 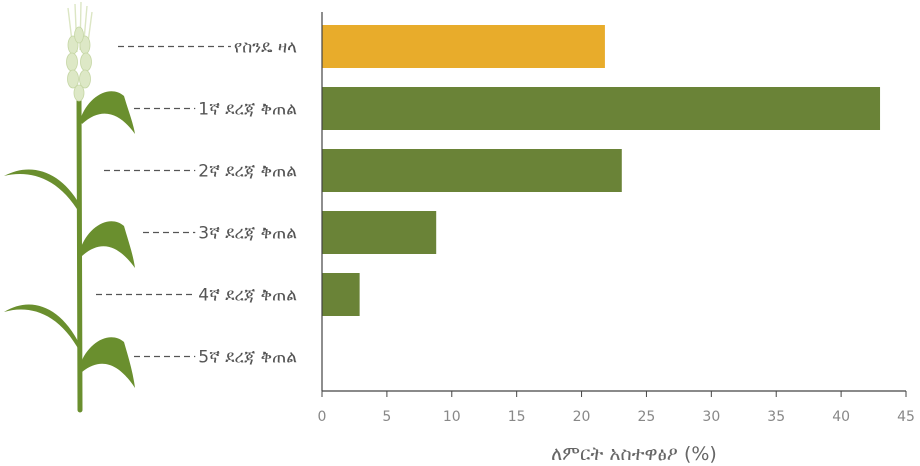 I want to click on category-label: 2ኛ ደረጃ ቅጠል, so click(x=247, y=172).